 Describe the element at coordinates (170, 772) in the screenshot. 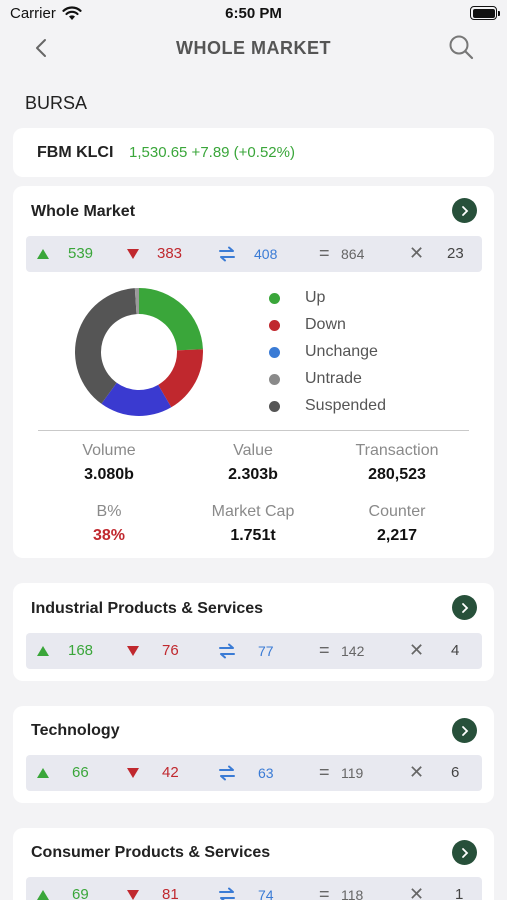

I see `down-count: 42` at that location.